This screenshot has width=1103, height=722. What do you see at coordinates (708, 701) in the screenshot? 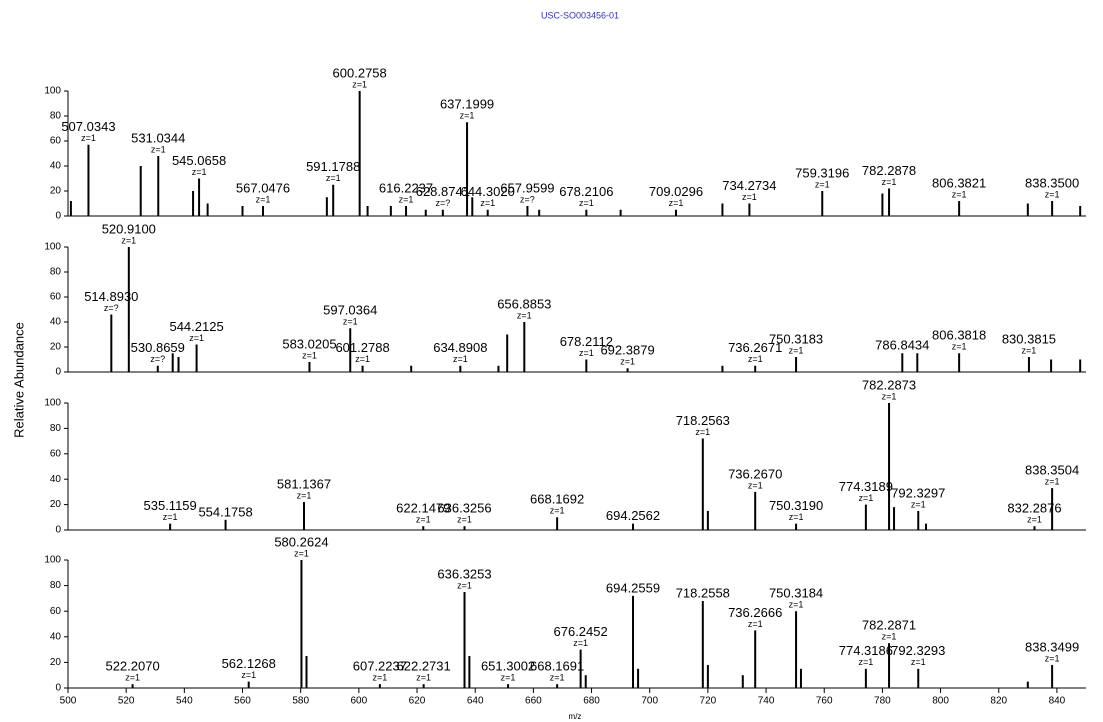
I see `x-tick-label: 720` at bounding box center [708, 701].